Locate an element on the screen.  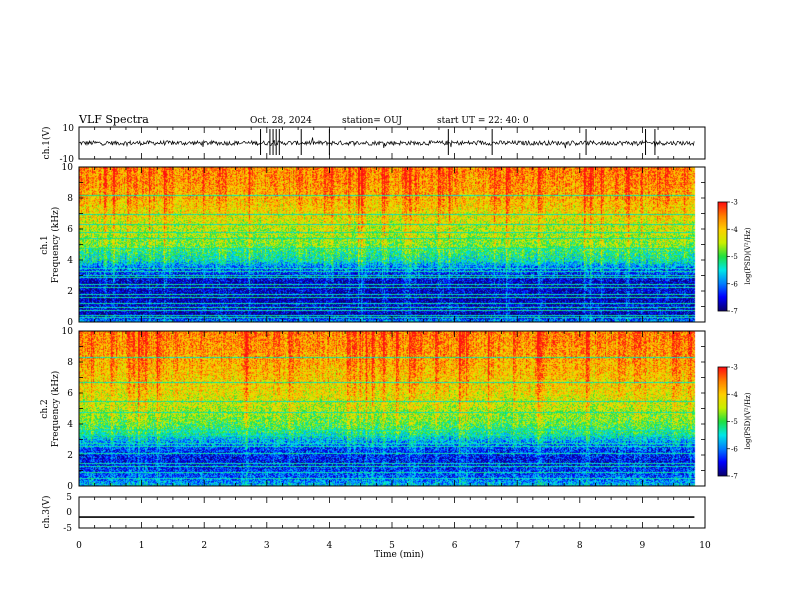
ch2-colorbar: -3 -4 -5 -6 -7 log(PSD)(V²/Hz) is located at coordinates (734, 422).